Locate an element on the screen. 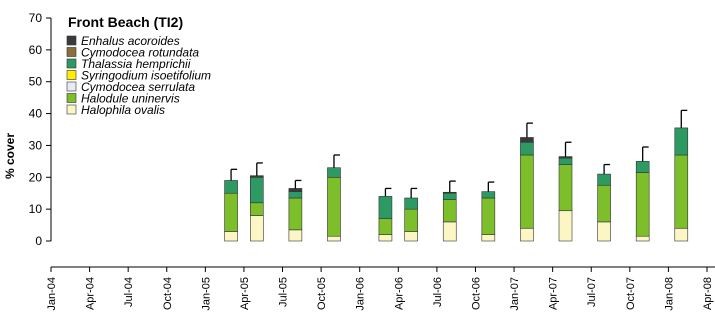 The height and width of the screenshot is (324, 715). y-tick-label: 20 is located at coordinates (36, 177).